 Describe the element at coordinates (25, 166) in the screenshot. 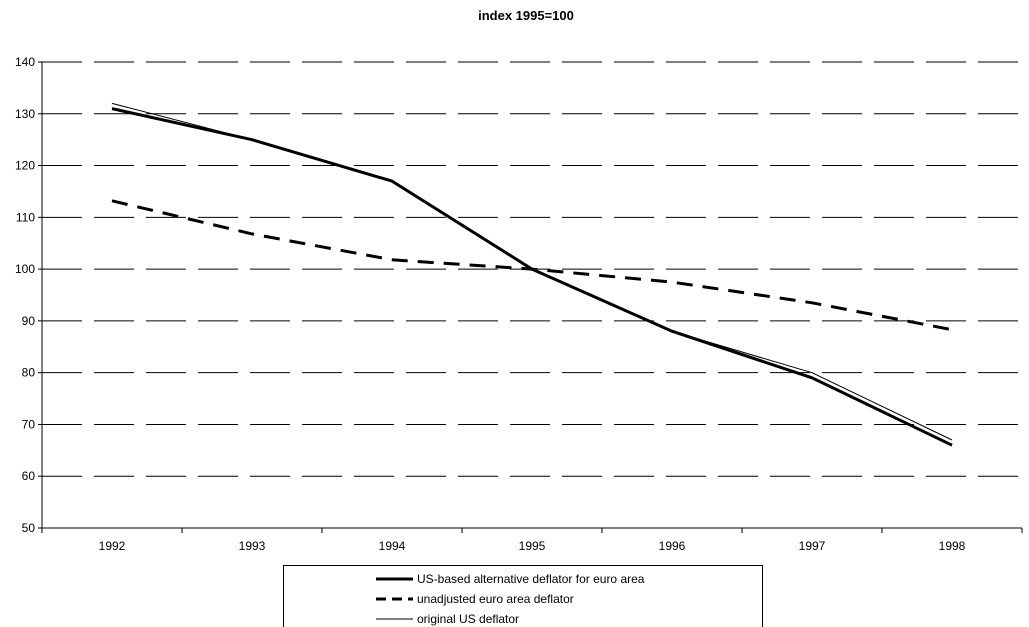

I see `y-tick-label: 120` at that location.